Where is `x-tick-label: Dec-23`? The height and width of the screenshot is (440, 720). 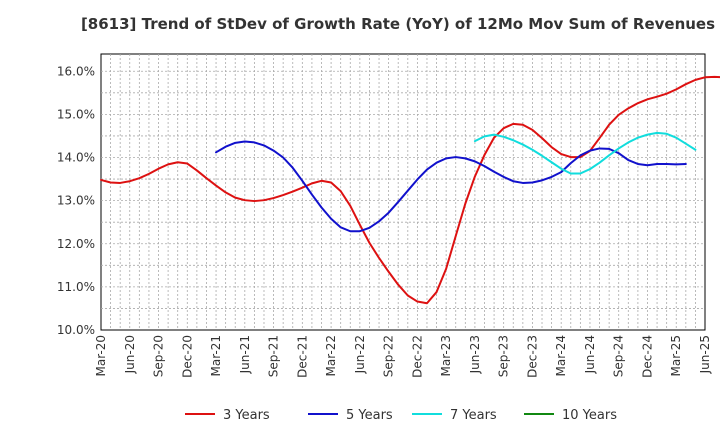
x-tick-label: Dec-23 is located at coordinates (532, 356).